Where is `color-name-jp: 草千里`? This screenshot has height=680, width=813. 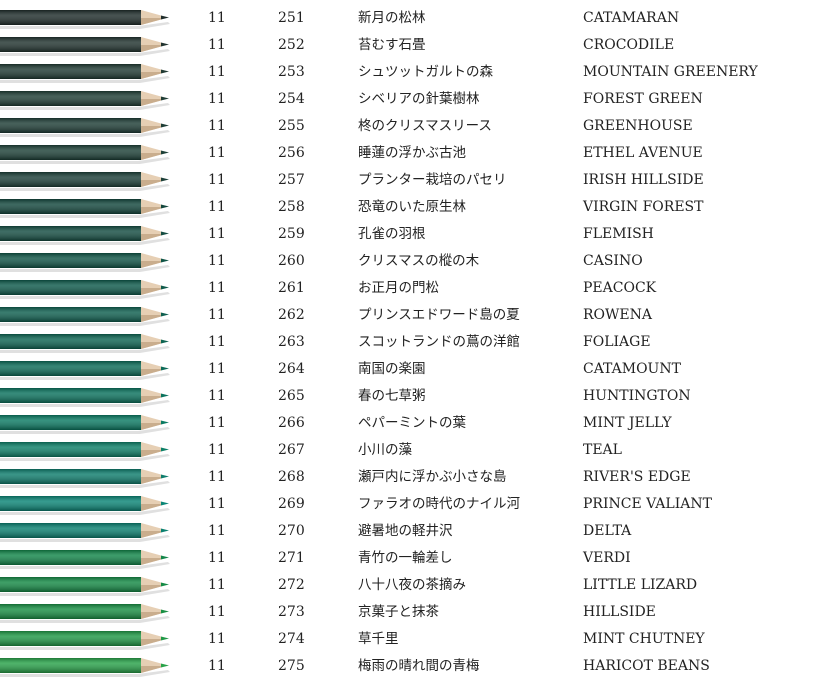
color-name-jp: 草千里 is located at coordinates (378, 639).